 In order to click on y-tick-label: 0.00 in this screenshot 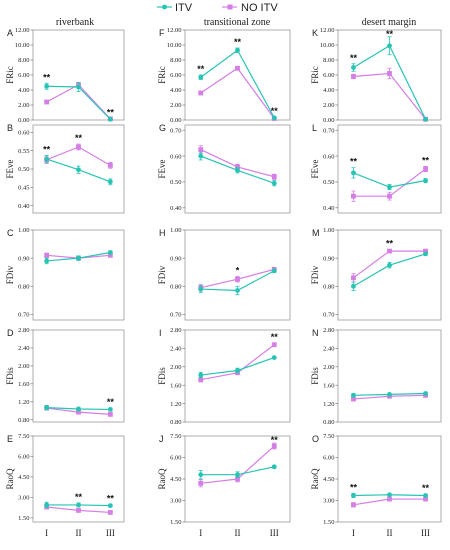, I will do `click(328, 120)`.